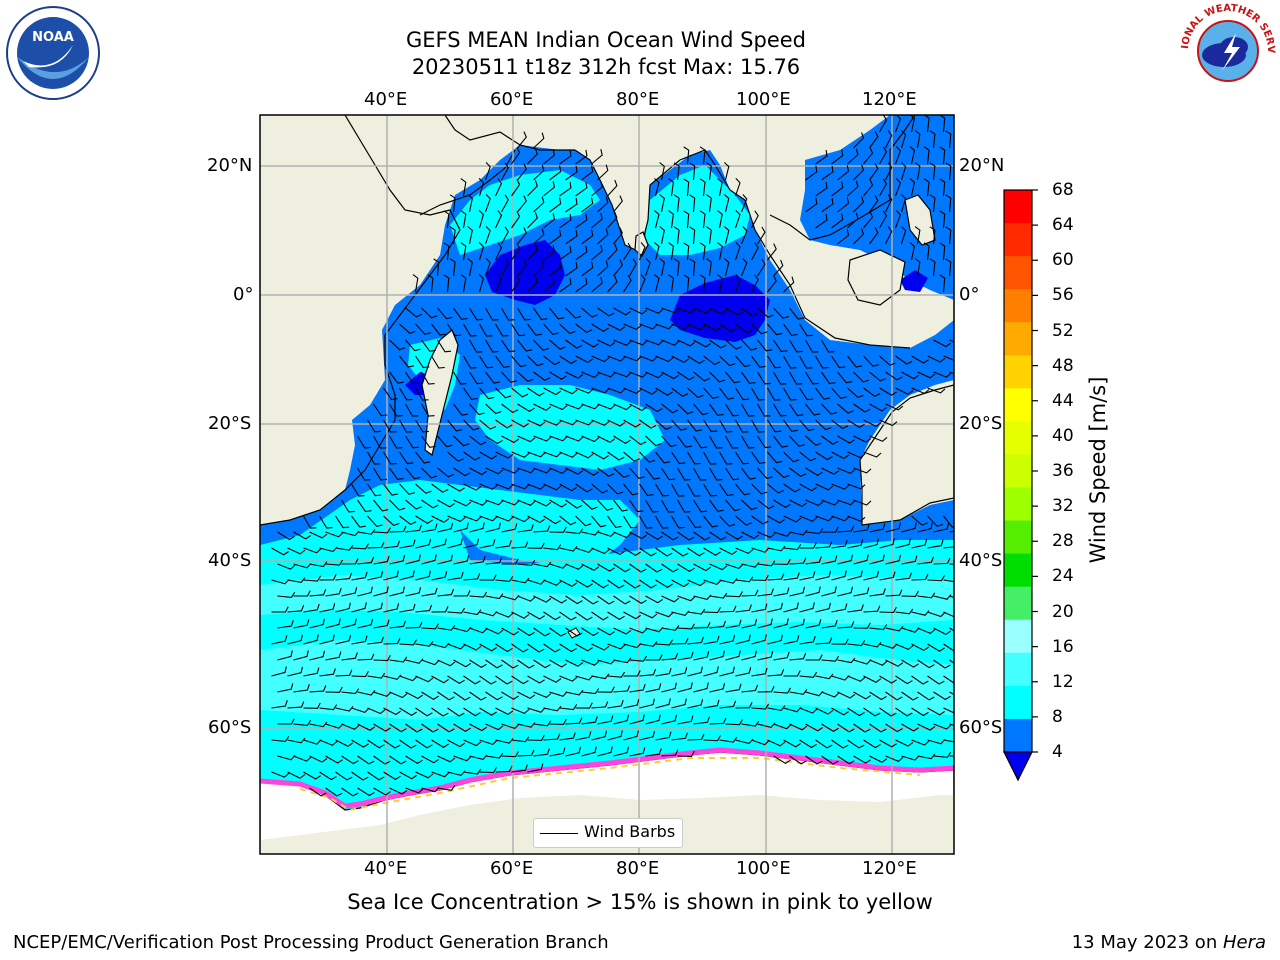 This screenshot has height=960, width=1280. What do you see at coordinates (1063, 435) in the screenshot?
I see `colorbar-tick-label: 40` at bounding box center [1063, 435].